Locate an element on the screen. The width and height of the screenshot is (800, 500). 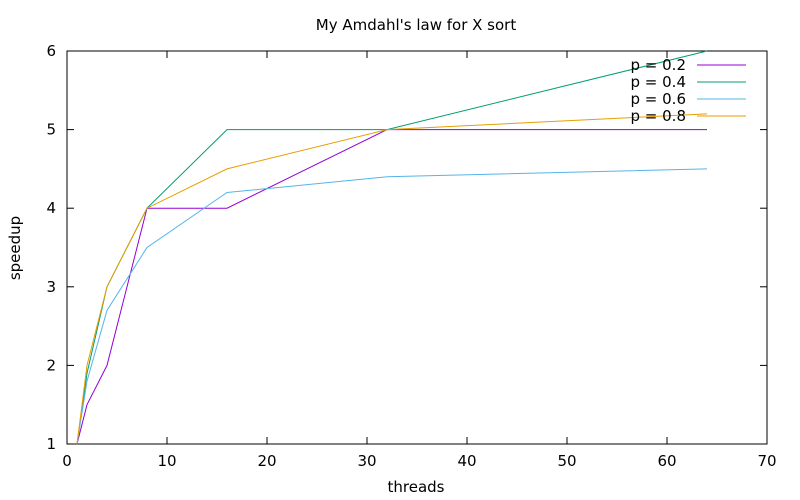
y-tick-label: 2 is located at coordinates (51, 365).